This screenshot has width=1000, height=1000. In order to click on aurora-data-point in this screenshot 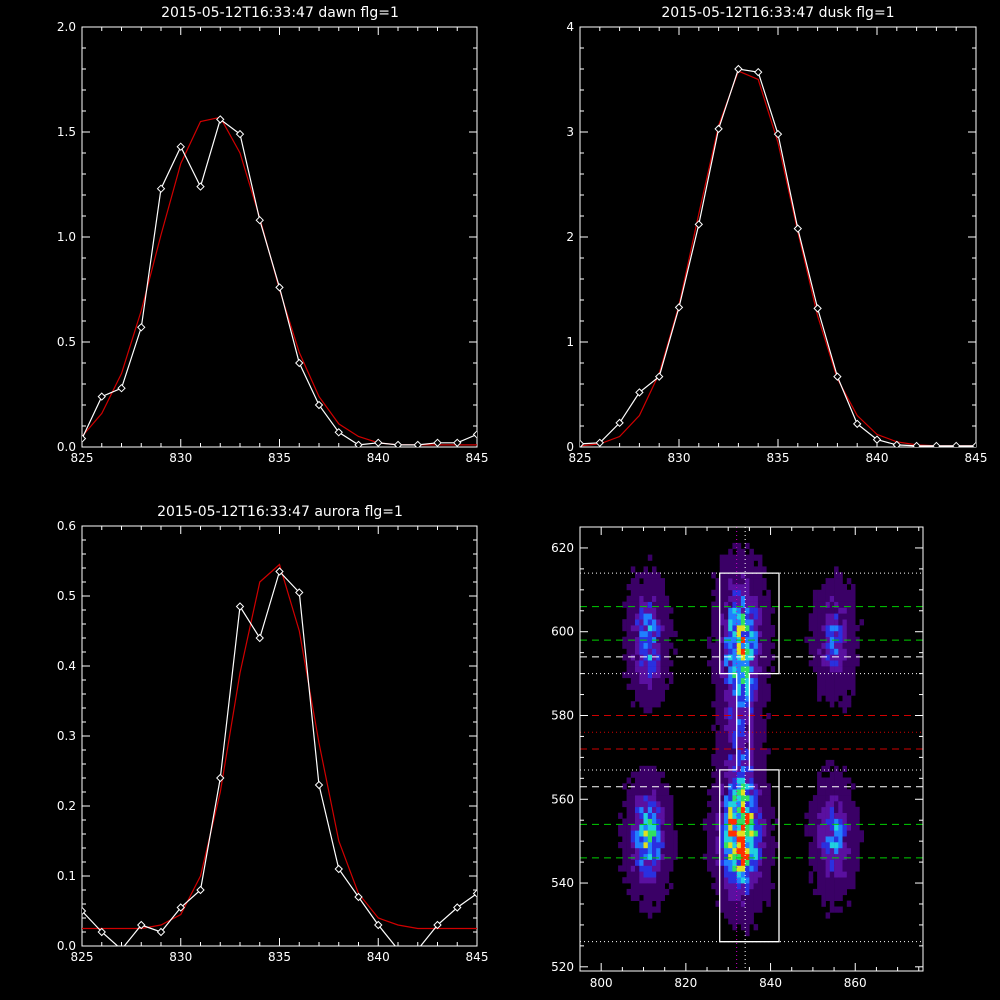, I will do `click(240, 606)`.